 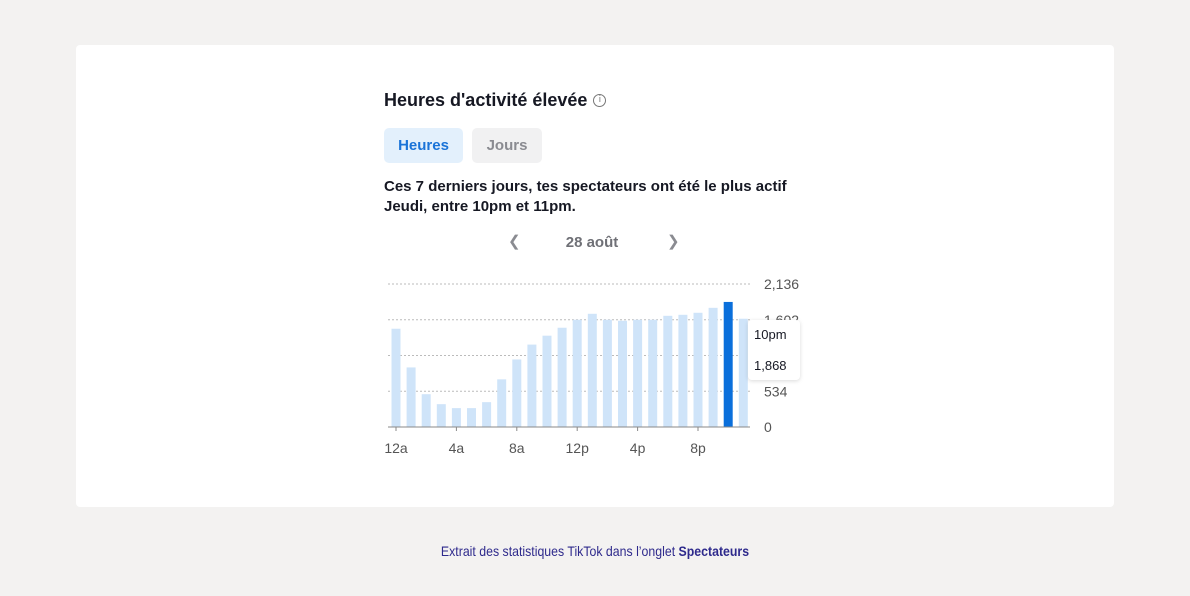 What do you see at coordinates (774, 350) in the screenshot?
I see `chart-tooltip: 10pm 1,868` at bounding box center [774, 350].